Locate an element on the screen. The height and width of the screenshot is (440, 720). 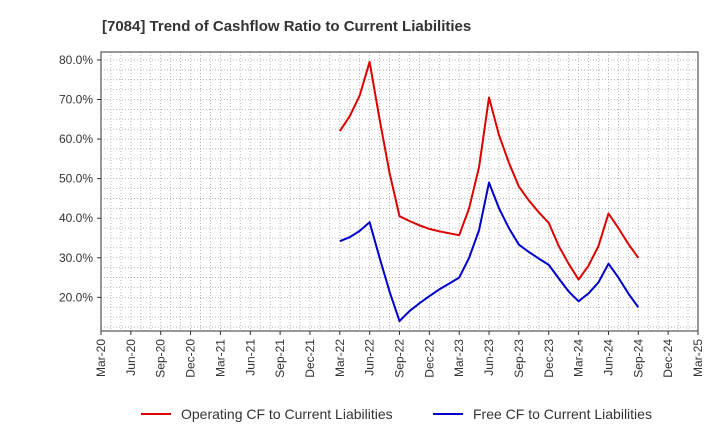
x-tick-label: Jun-24 is located at coordinates (608, 357).